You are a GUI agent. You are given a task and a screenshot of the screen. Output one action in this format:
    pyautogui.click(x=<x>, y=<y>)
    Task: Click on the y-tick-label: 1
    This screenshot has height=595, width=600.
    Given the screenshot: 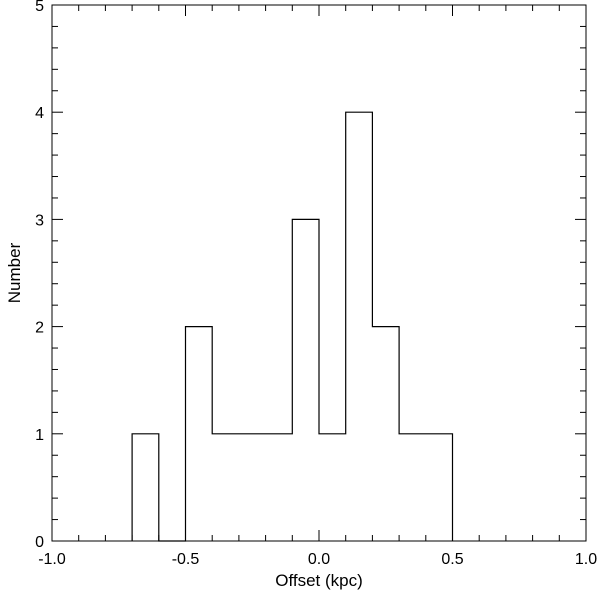 What is the action you would take?
    pyautogui.click(x=39, y=435)
    